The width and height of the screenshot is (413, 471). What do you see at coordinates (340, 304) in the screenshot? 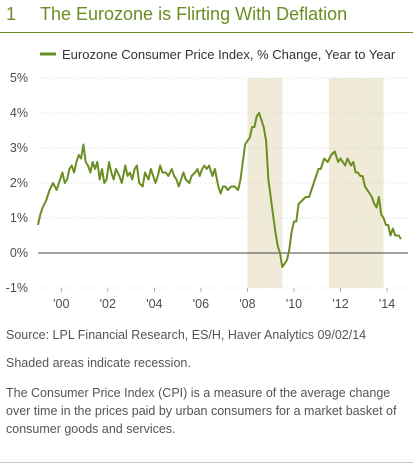
I see `x-tick-label: '12` at bounding box center [340, 304].